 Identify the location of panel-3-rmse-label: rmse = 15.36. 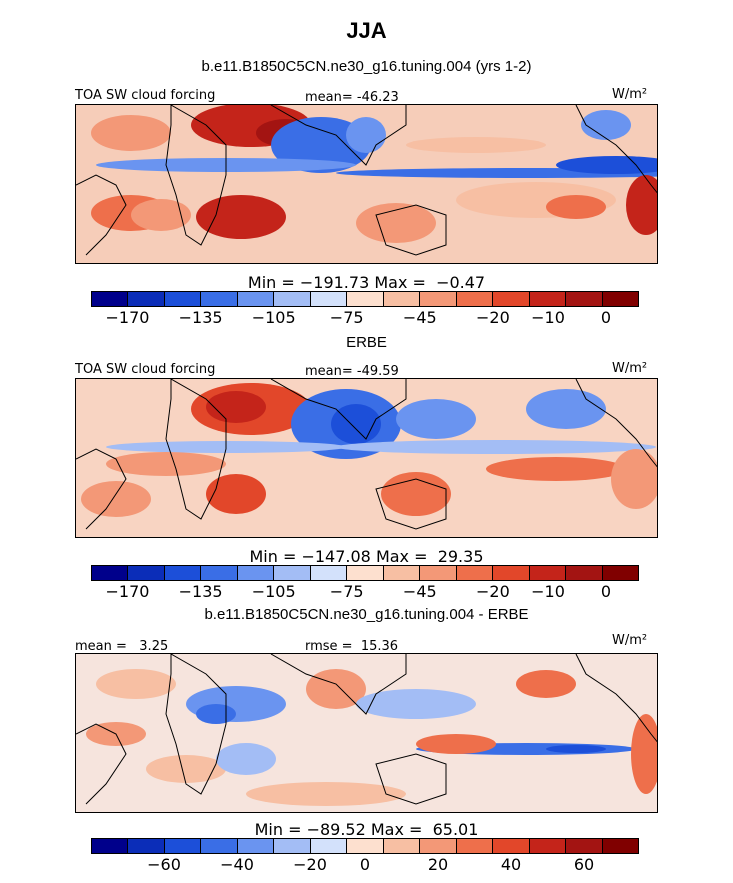
(352, 646).